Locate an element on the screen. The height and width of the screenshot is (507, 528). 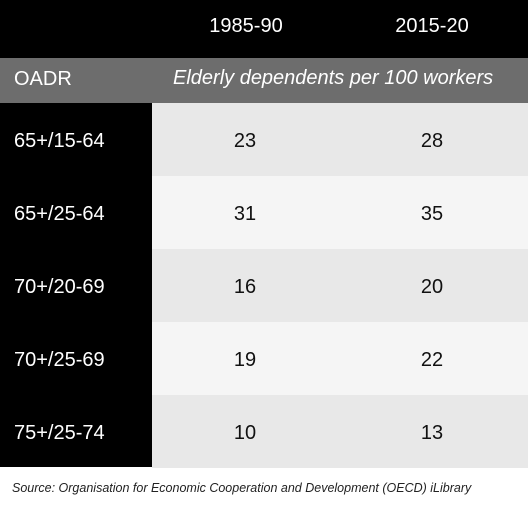
cell-value: 22 is located at coordinates (432, 360).